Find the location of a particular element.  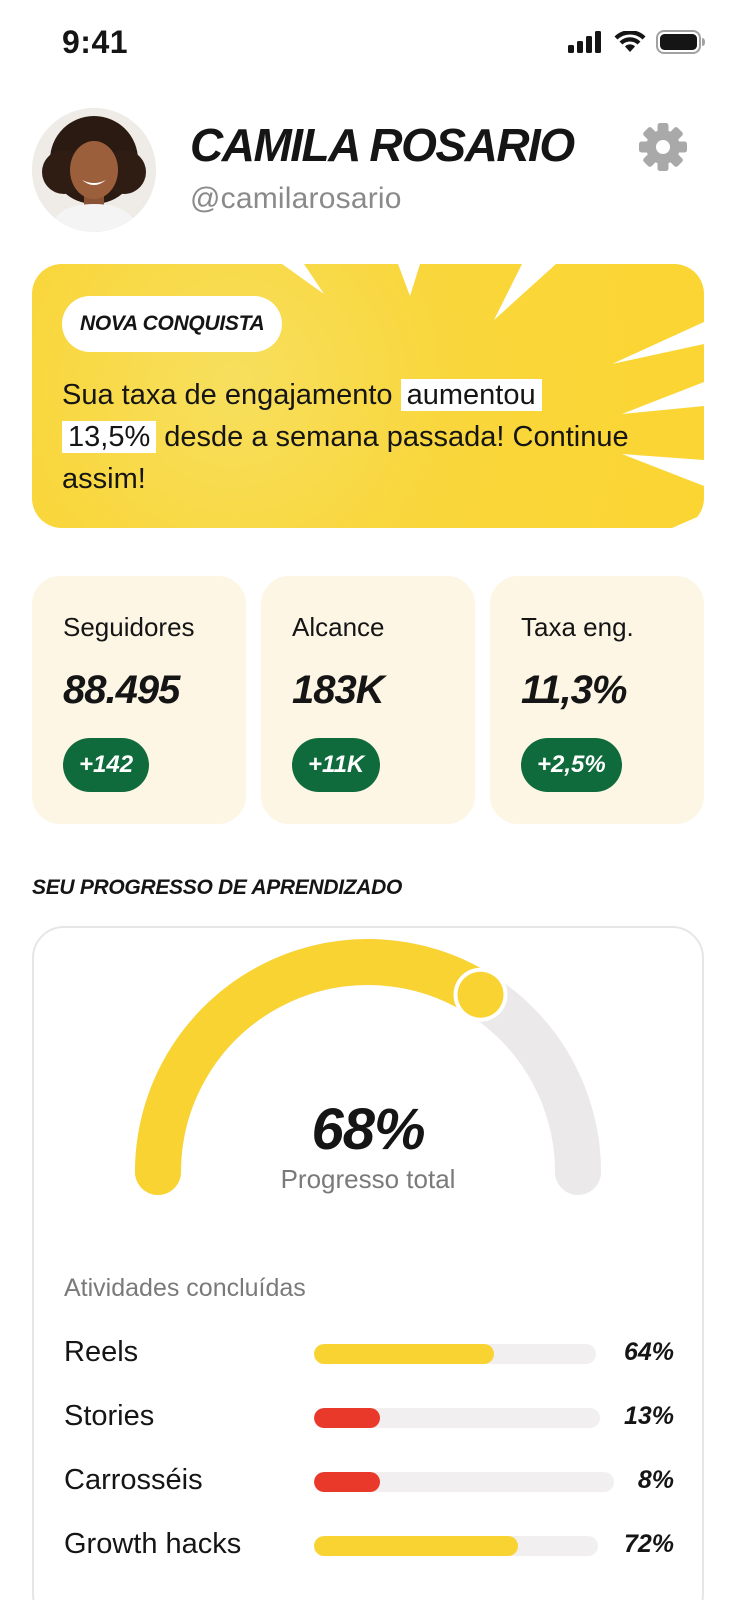

total-progress-gauge is located at coordinates (368, 1067).